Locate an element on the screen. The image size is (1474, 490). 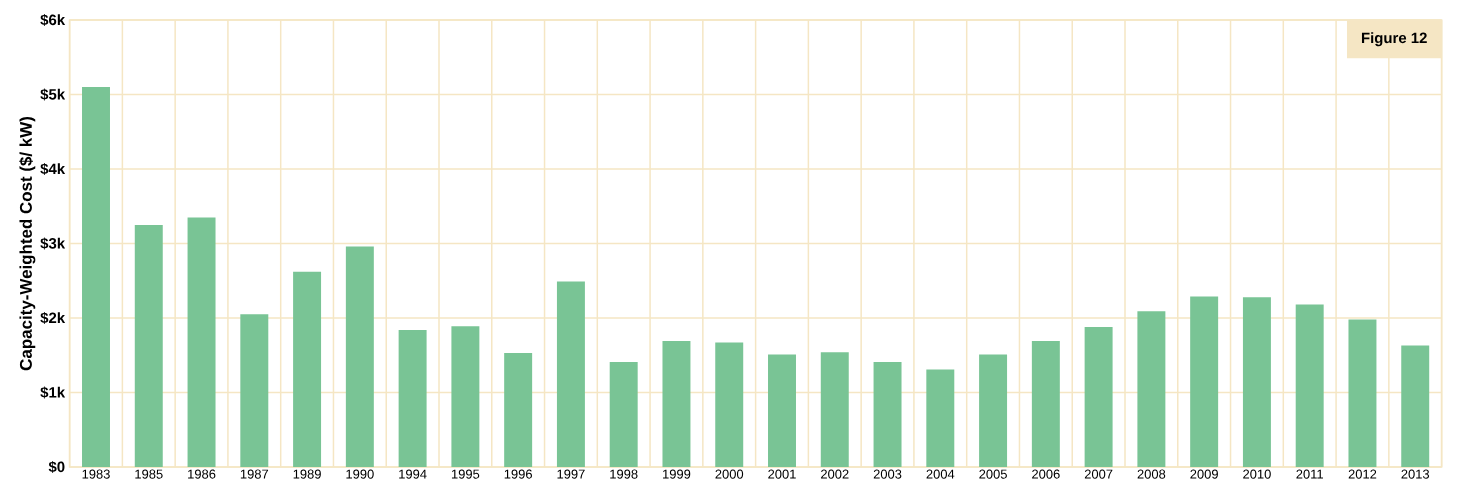
x-tick-label: 2002 is located at coordinates (835, 474).